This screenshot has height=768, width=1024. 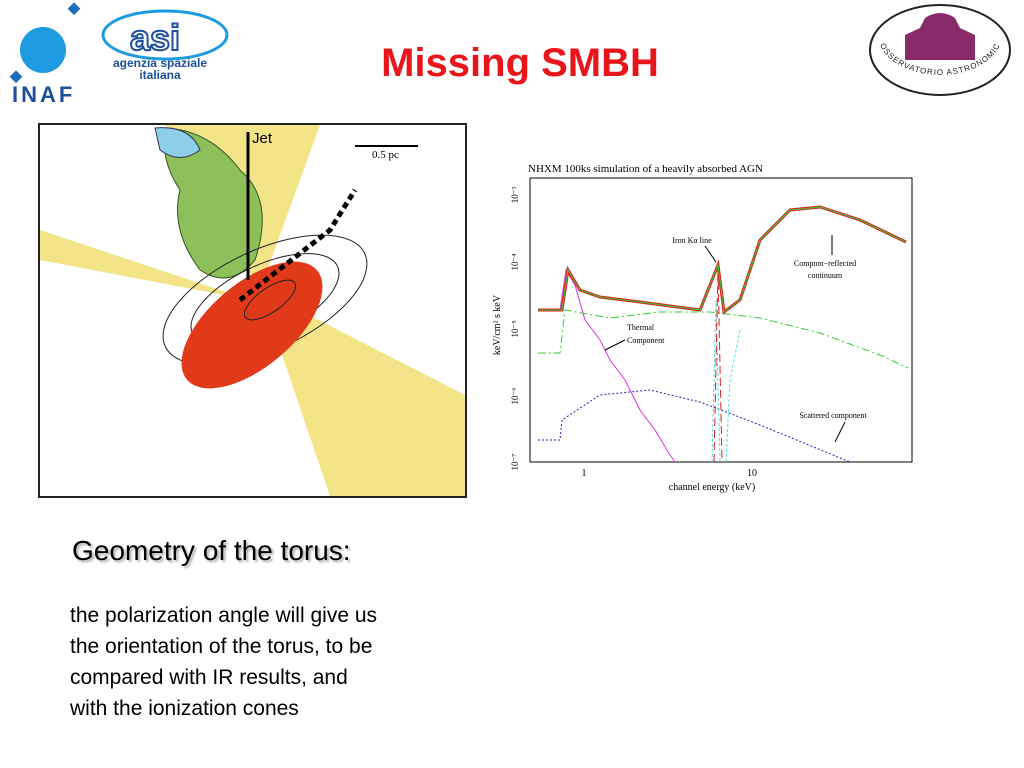 What do you see at coordinates (833, 415) in the screenshot?
I see `annotation: Scattered component` at bounding box center [833, 415].